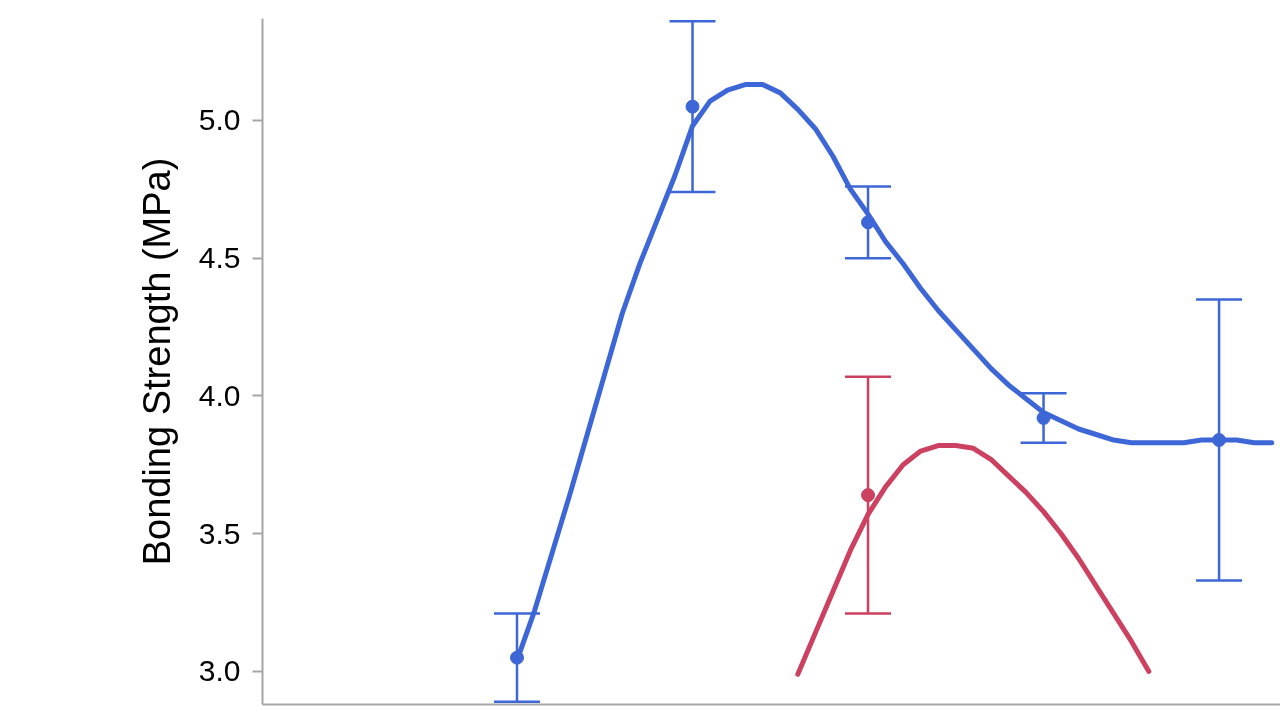 This screenshot has width=1280, height=720. What do you see at coordinates (219, 671) in the screenshot?
I see `y-tick-label: 3.0` at bounding box center [219, 671].